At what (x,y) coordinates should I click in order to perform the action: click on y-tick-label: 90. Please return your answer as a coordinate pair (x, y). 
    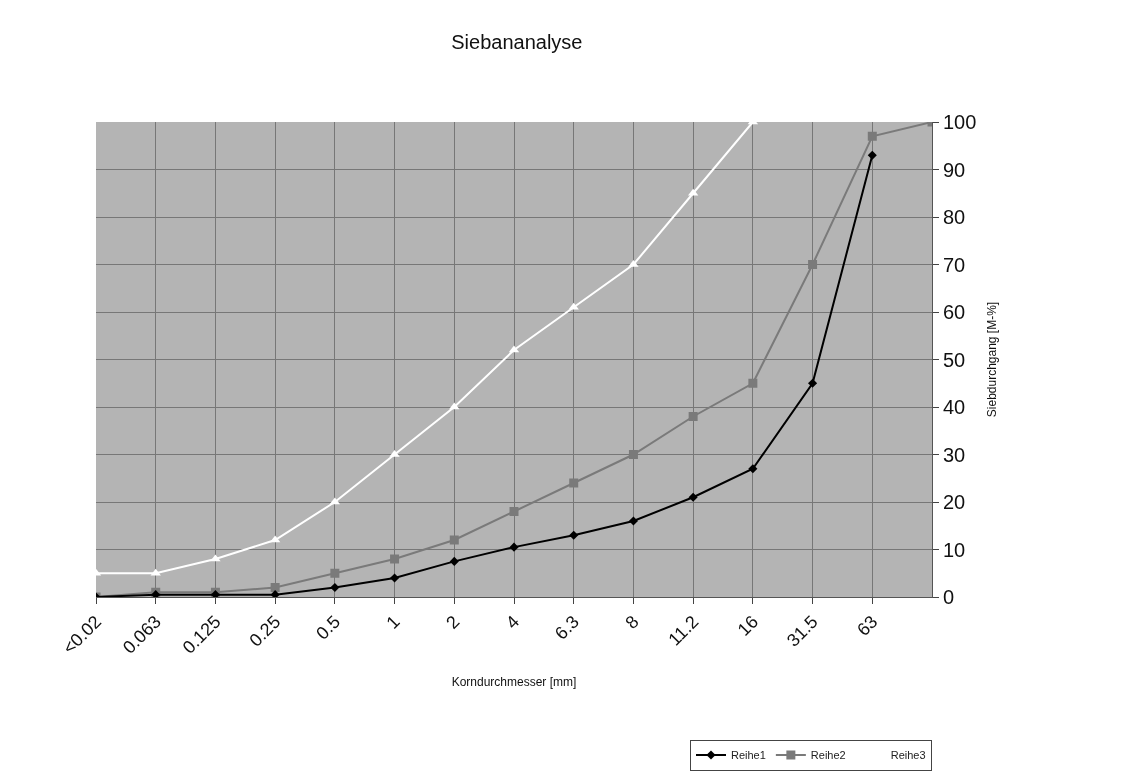
    Looking at the image, I should click on (954, 169).